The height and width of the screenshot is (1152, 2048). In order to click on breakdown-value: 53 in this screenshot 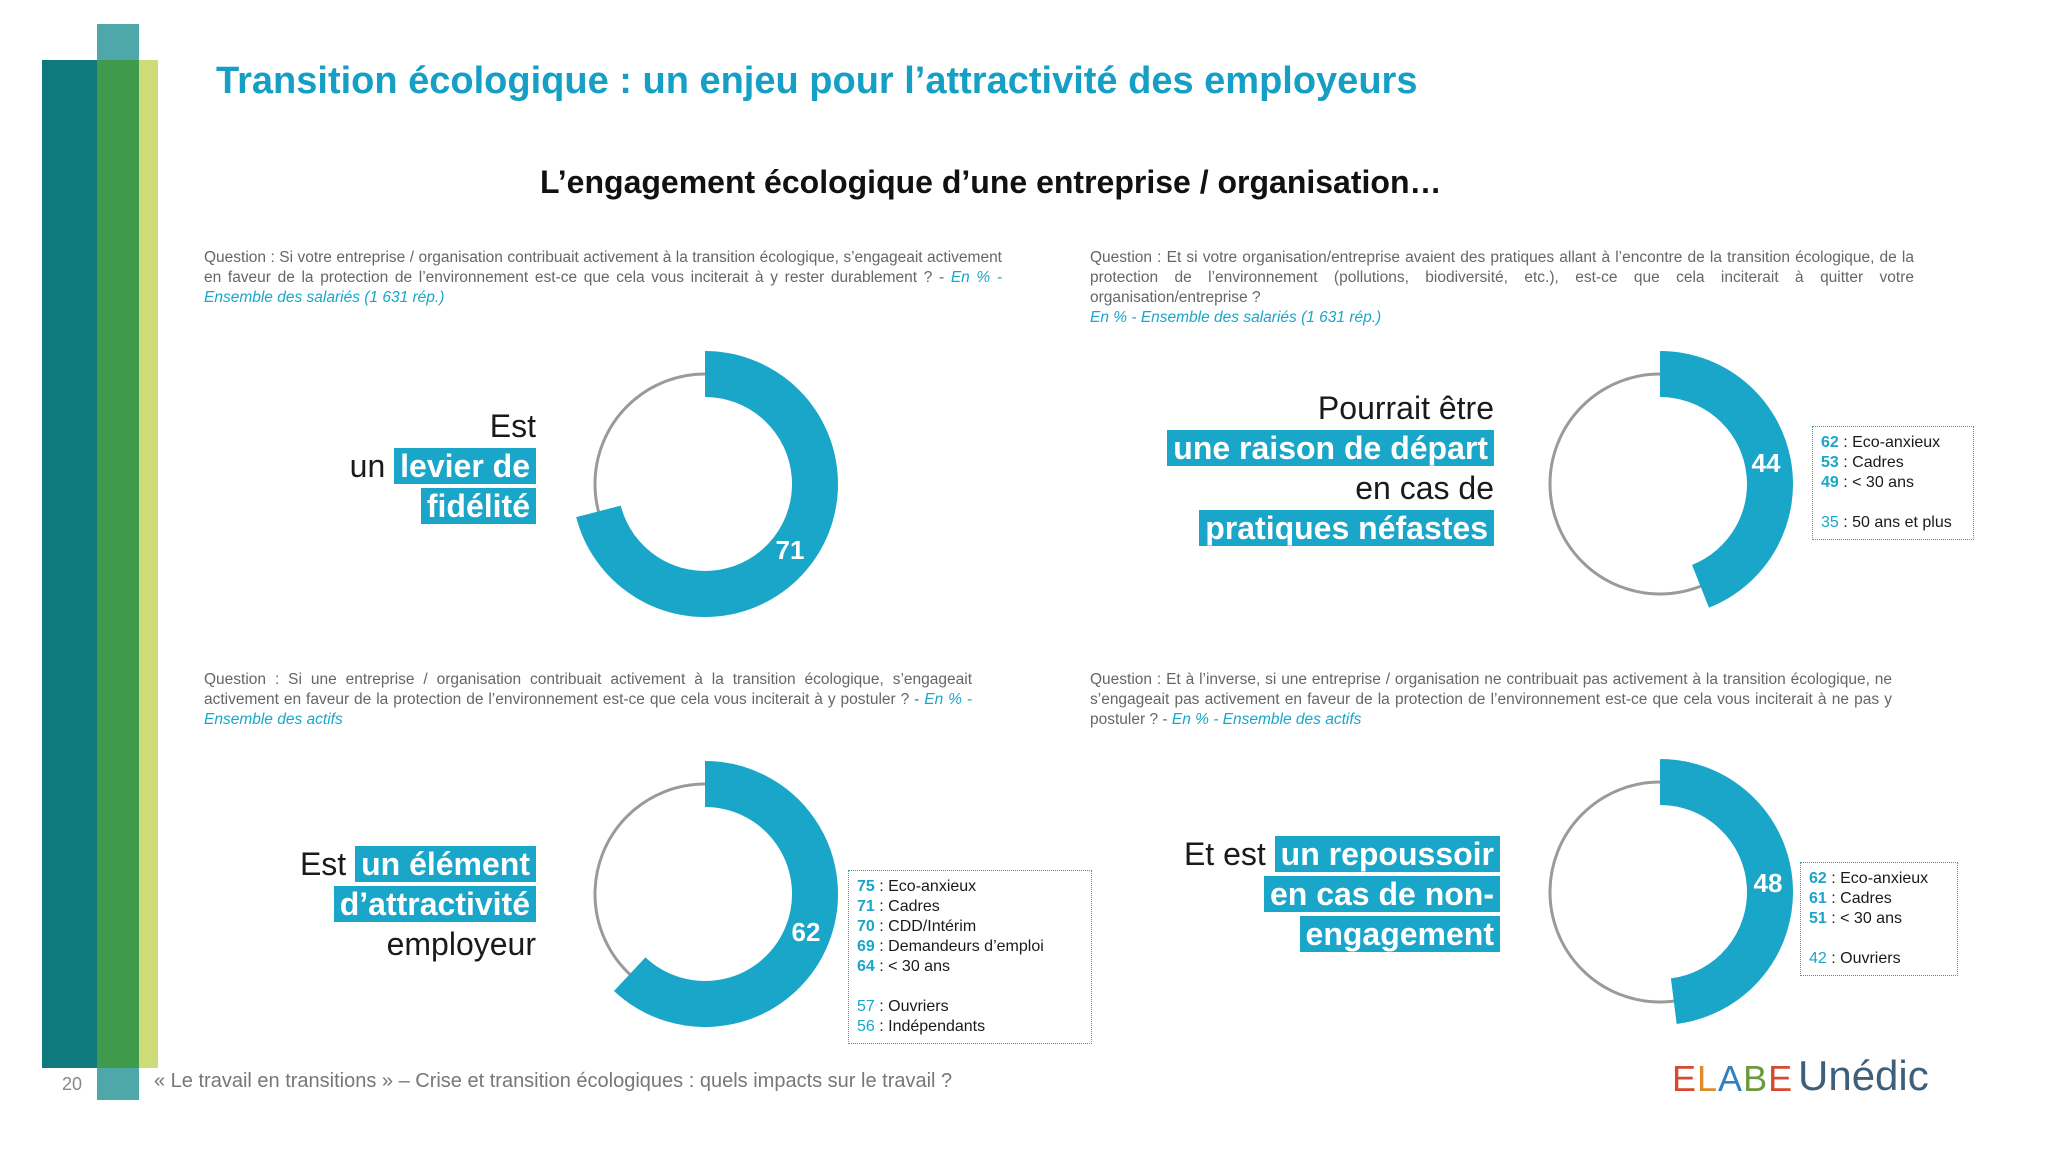, I will do `click(1830, 462)`.